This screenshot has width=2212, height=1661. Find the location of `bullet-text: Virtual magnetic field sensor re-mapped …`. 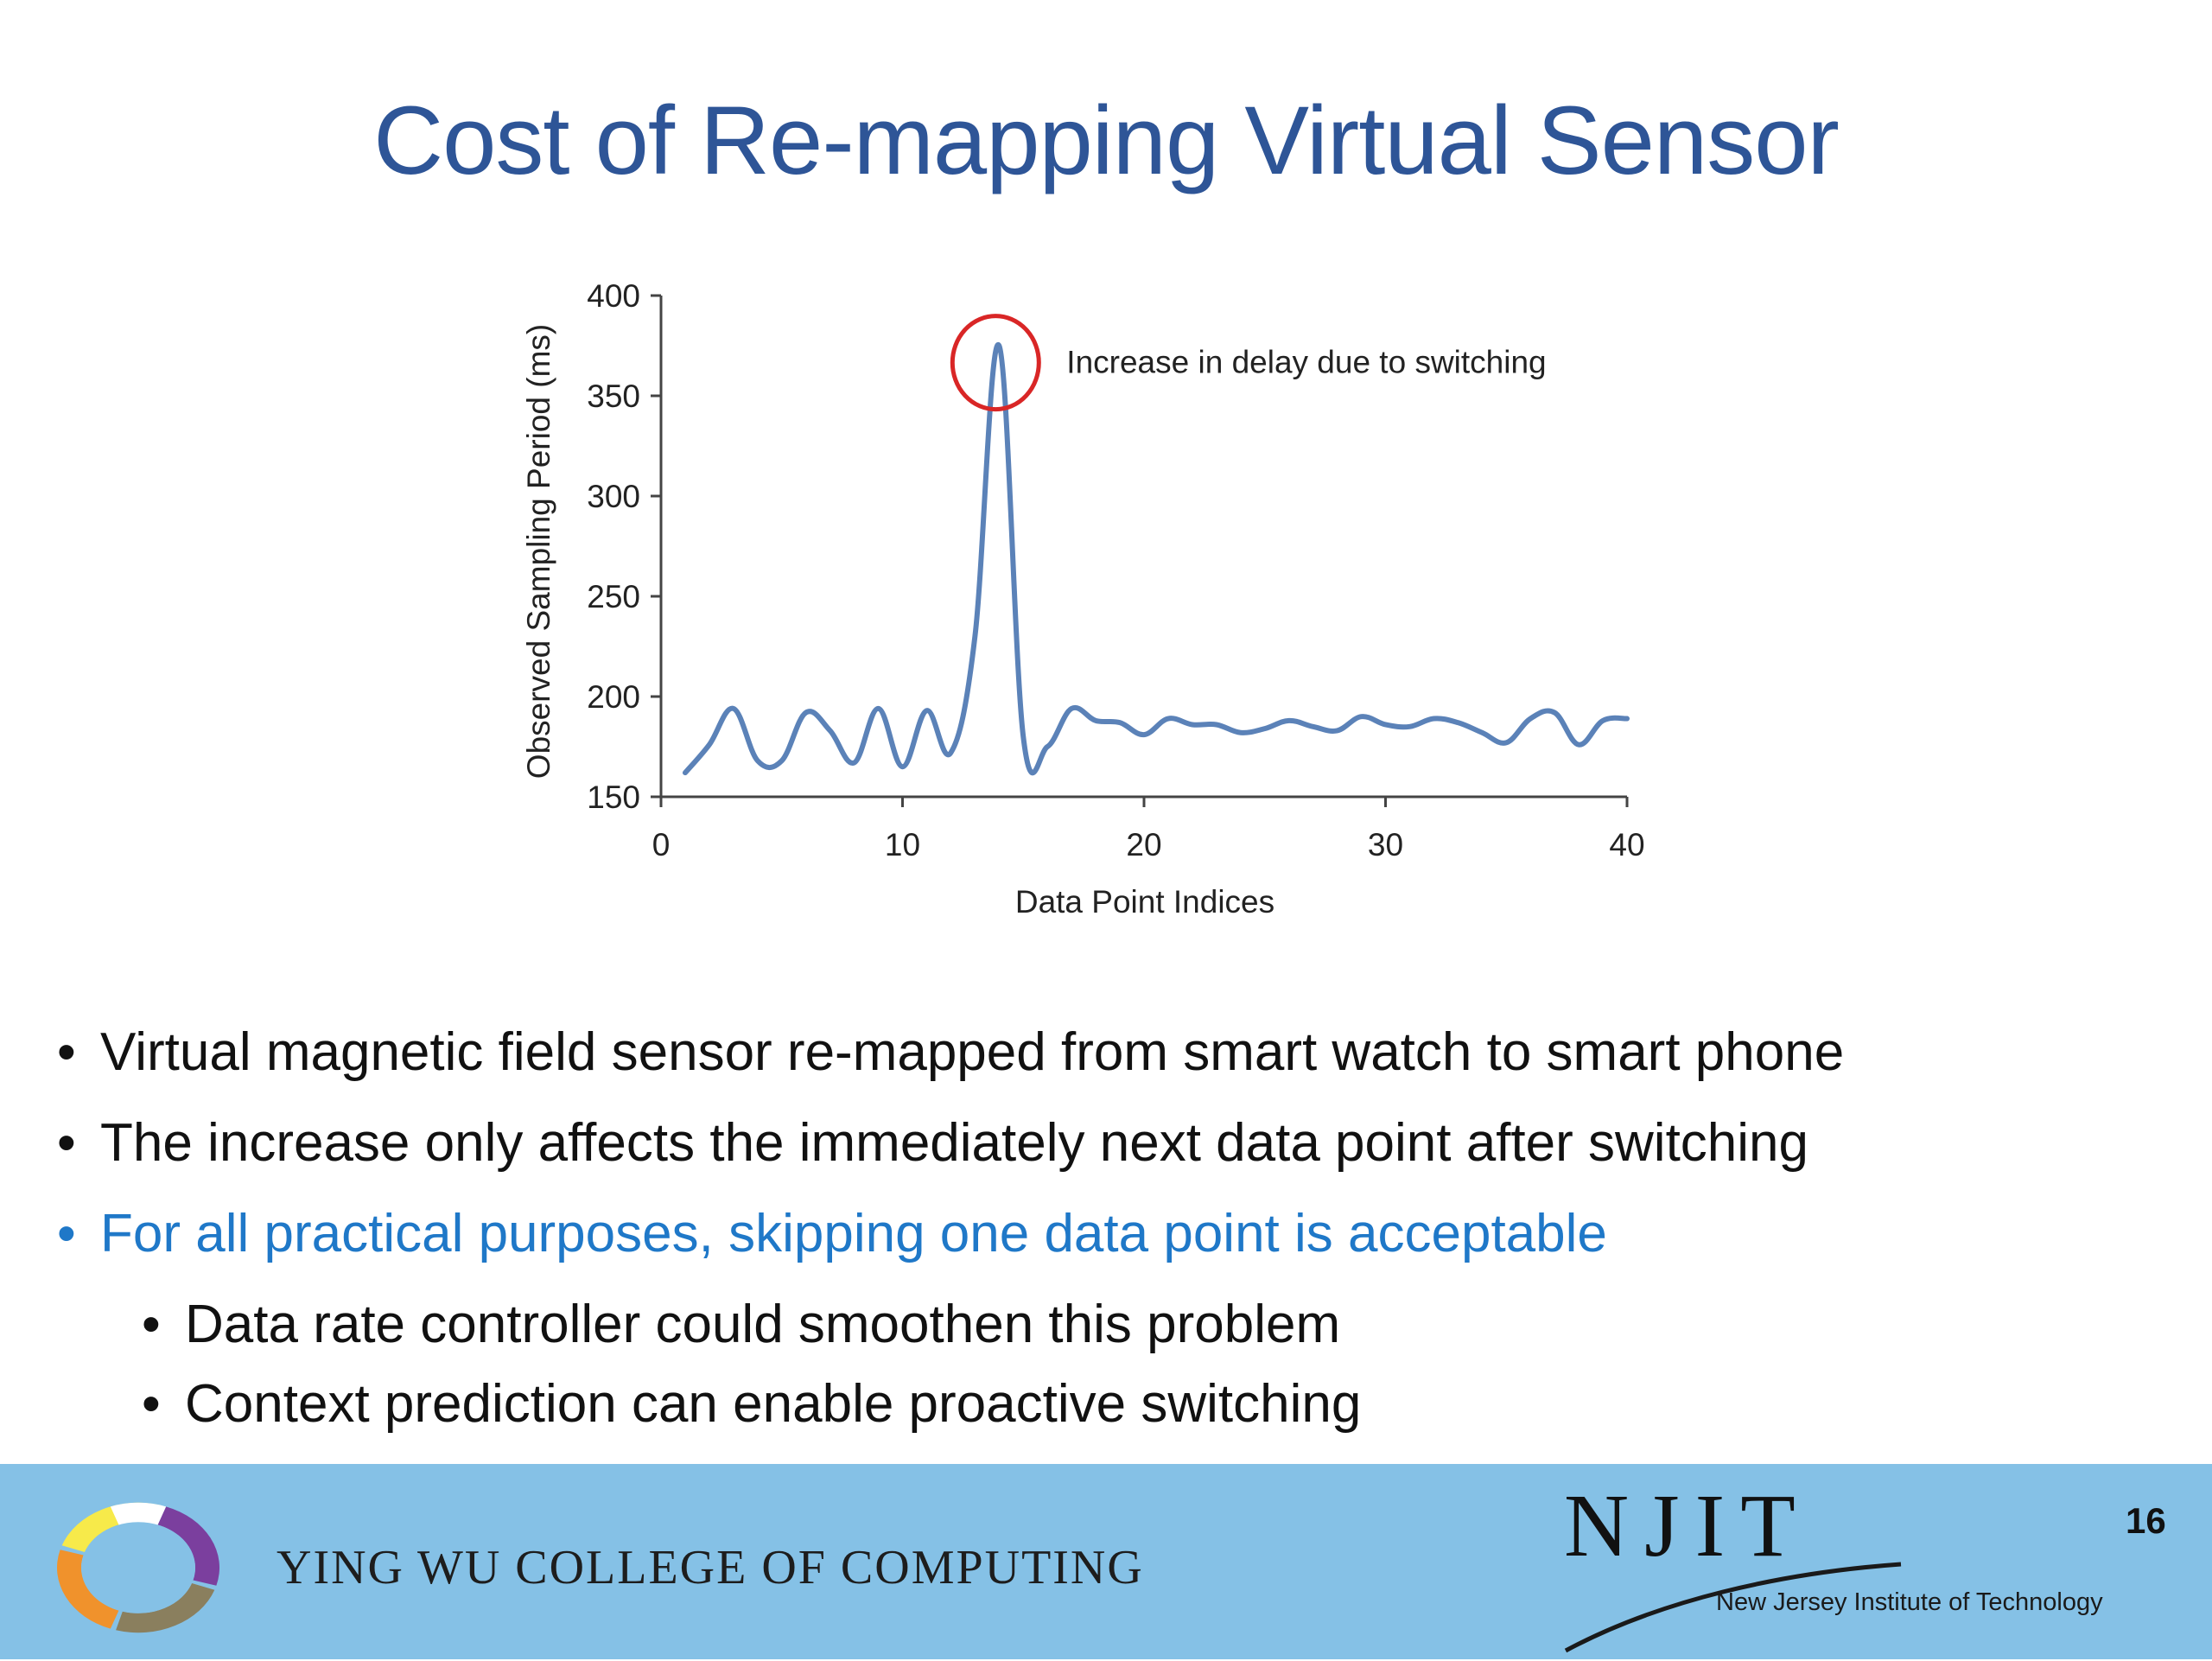

bullet-text: Virtual magnetic field sensor re-mapped … is located at coordinates (972, 1052).